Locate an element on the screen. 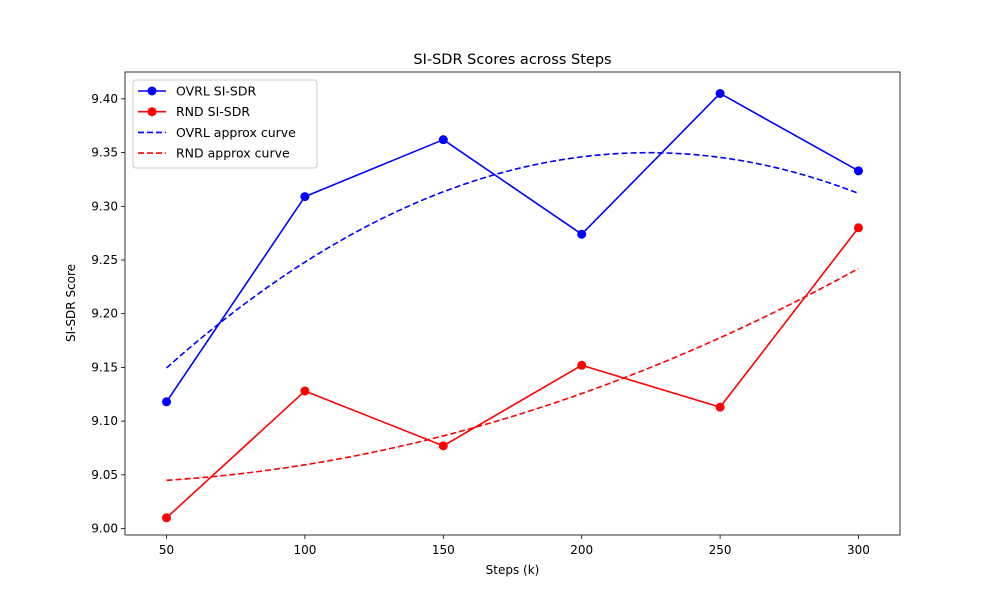 This screenshot has width=1000, height=600. y-tick-label: 9.35 is located at coordinates (104, 153).